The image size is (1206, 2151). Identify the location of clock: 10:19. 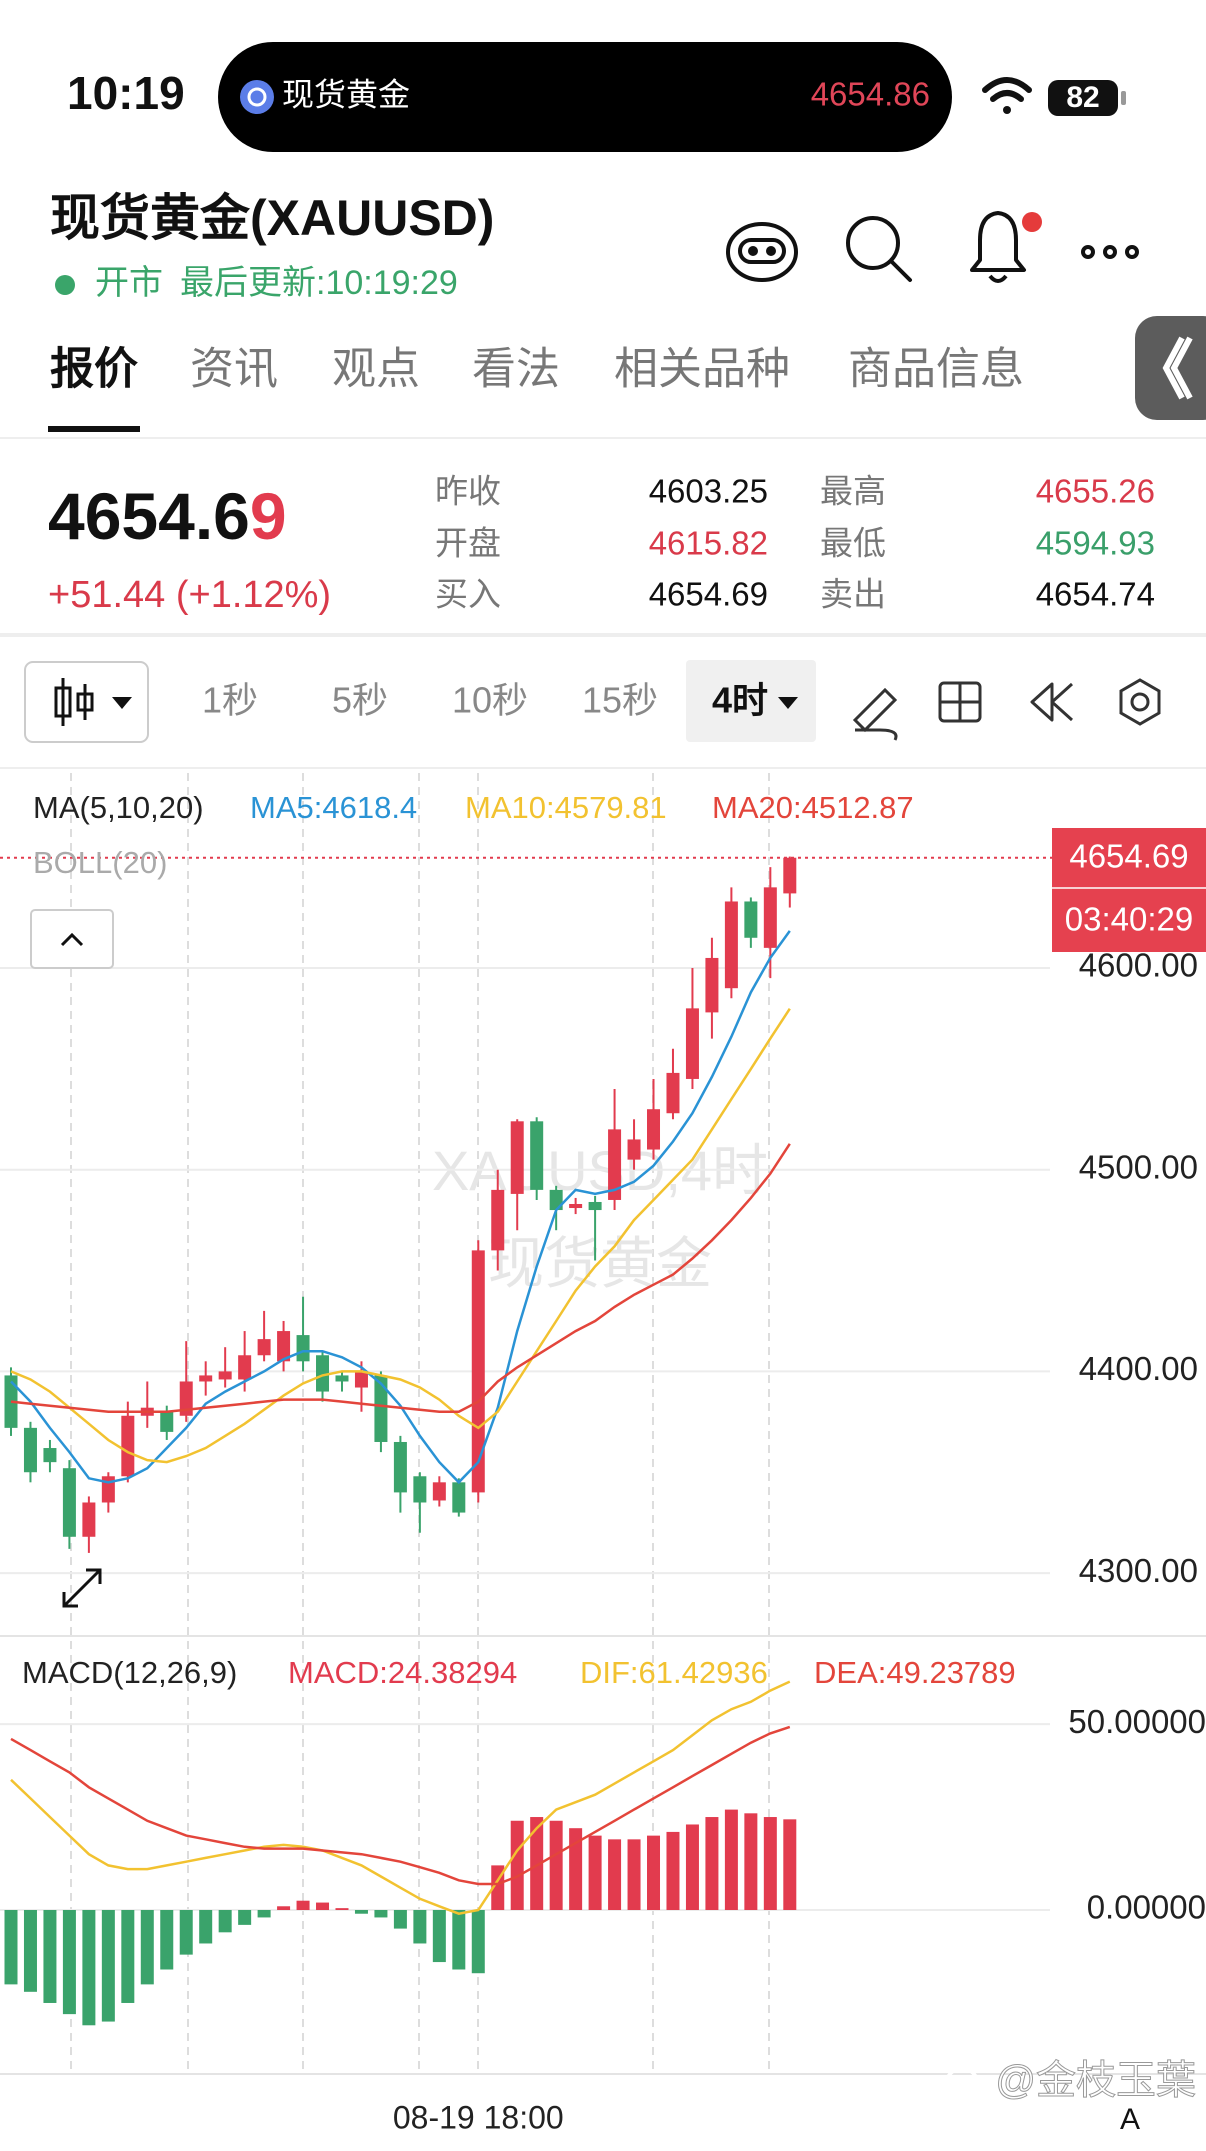
(126, 93).